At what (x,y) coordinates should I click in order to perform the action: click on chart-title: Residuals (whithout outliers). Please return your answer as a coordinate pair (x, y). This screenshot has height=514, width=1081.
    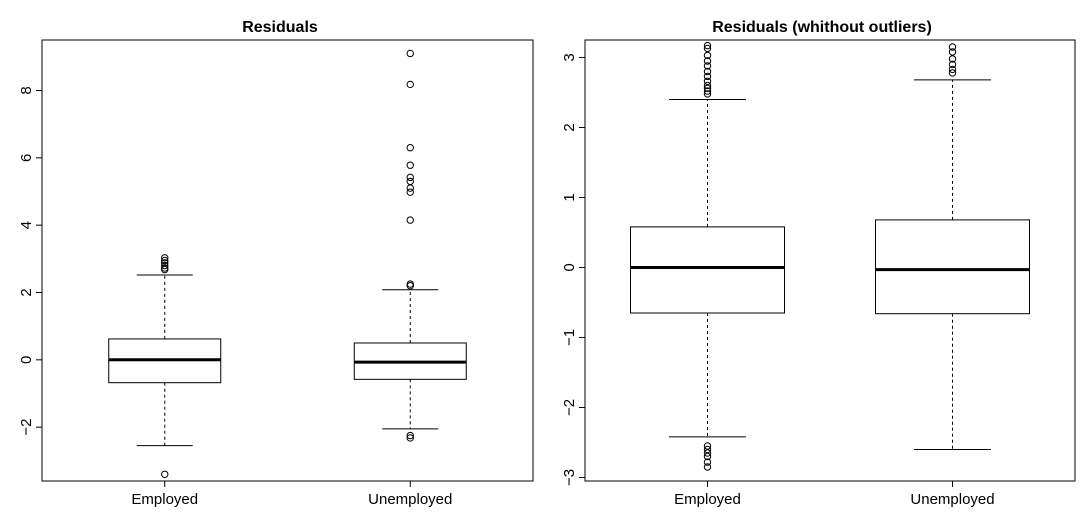
    Looking at the image, I should click on (822, 27).